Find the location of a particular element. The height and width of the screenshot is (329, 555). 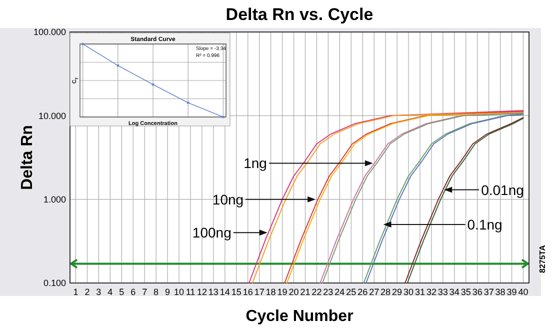

x-tick-label: 2 is located at coordinates (87, 292).